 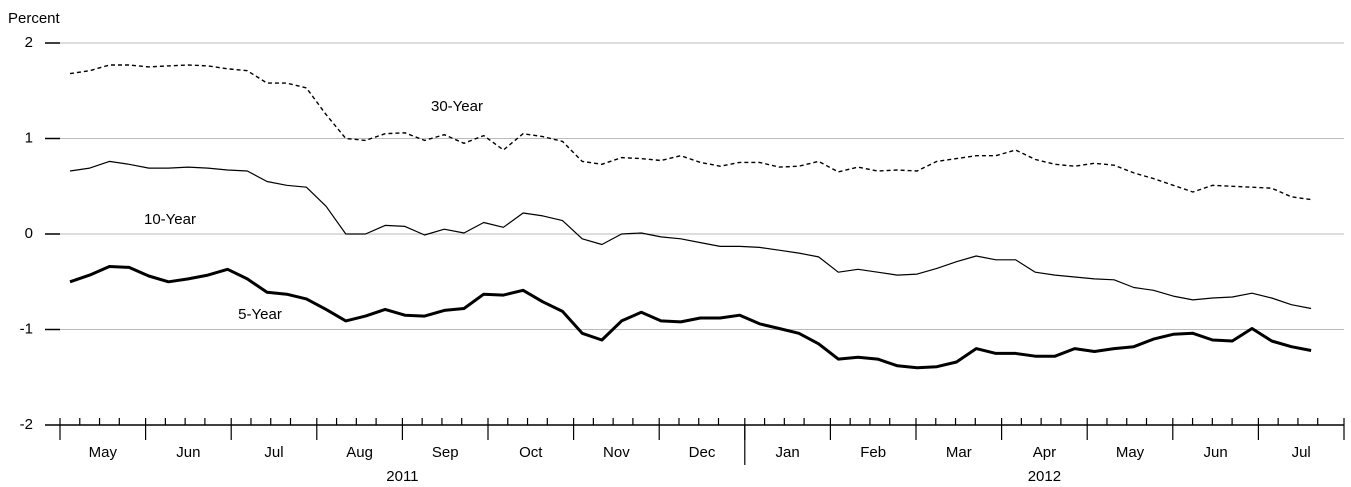 What do you see at coordinates (959, 452) in the screenshot?
I see `x-tick-label: Mar` at bounding box center [959, 452].